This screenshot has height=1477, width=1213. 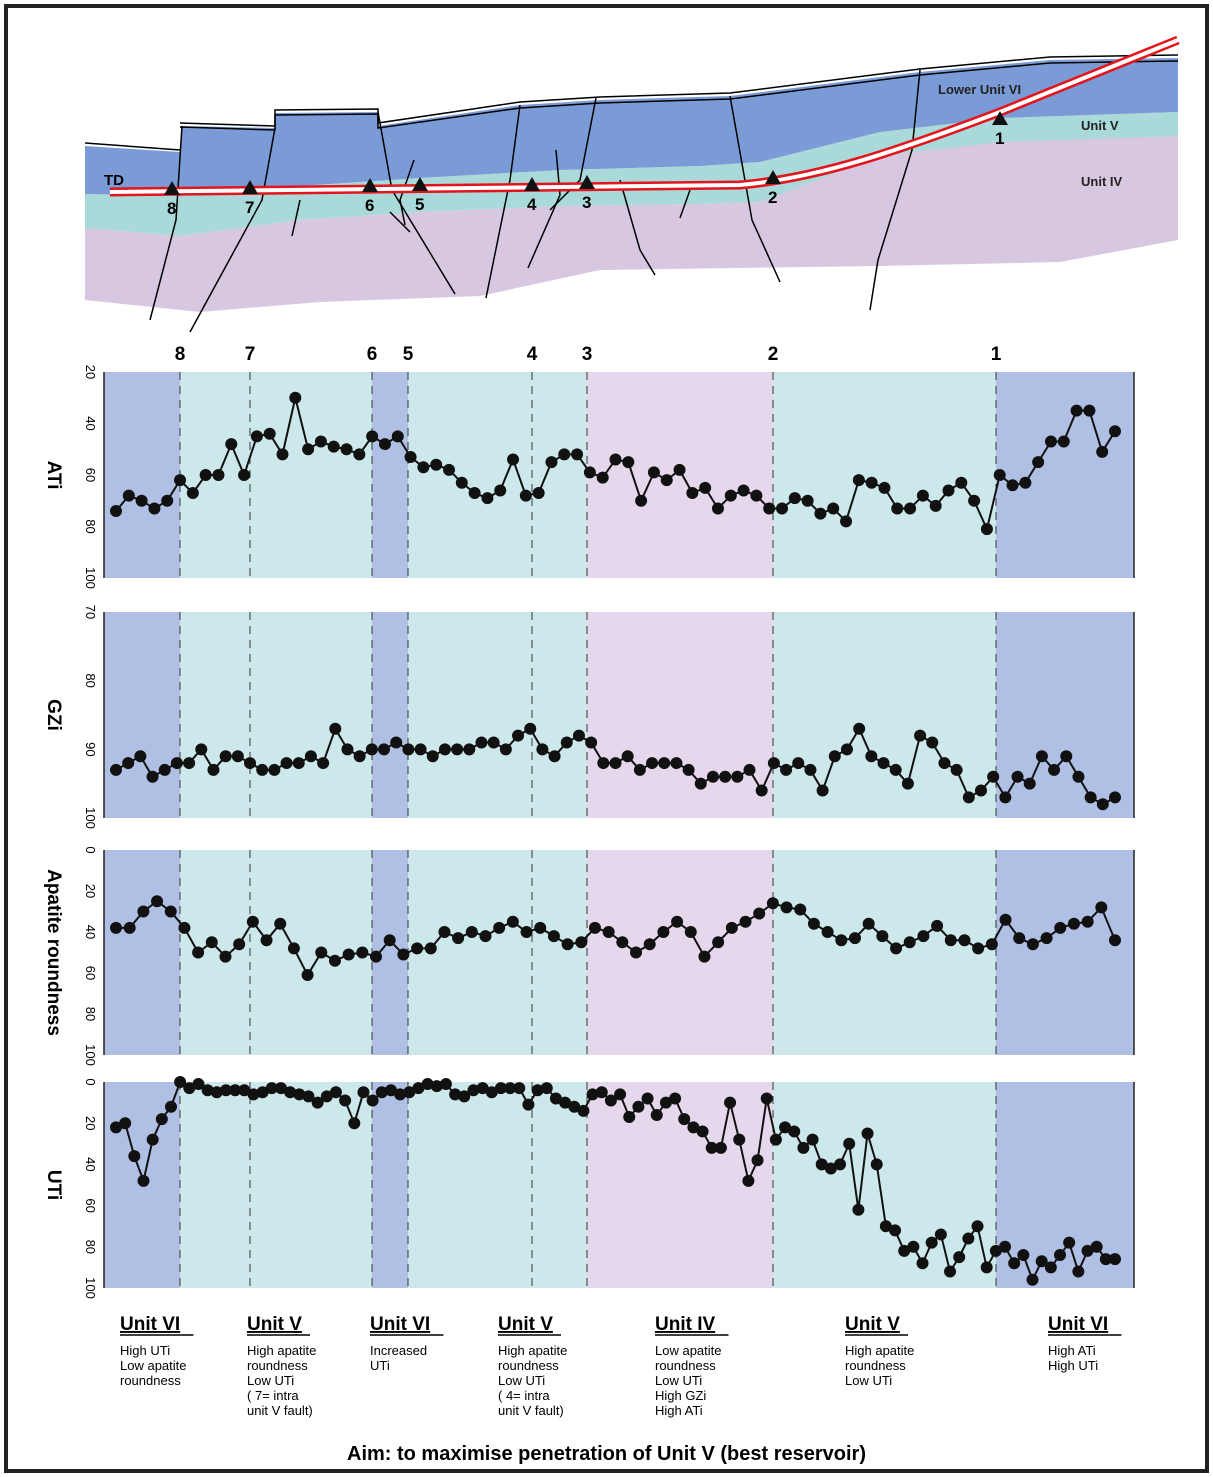 I want to click on marker-number: 1, so click(x=996, y=354).